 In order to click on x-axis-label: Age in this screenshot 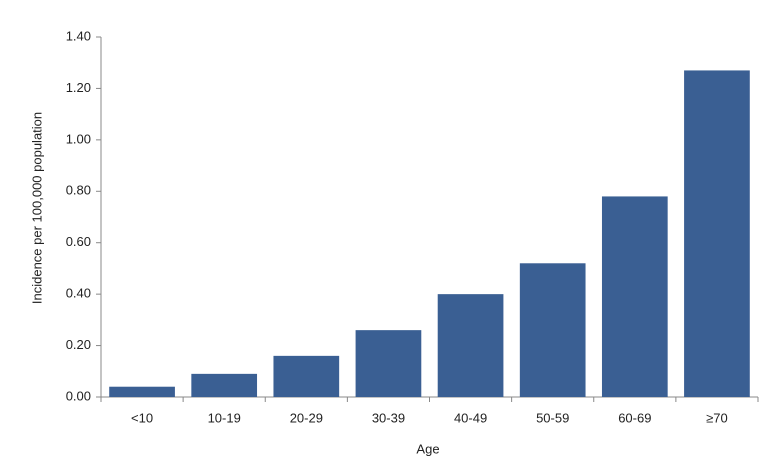, I will do `click(427, 448)`.